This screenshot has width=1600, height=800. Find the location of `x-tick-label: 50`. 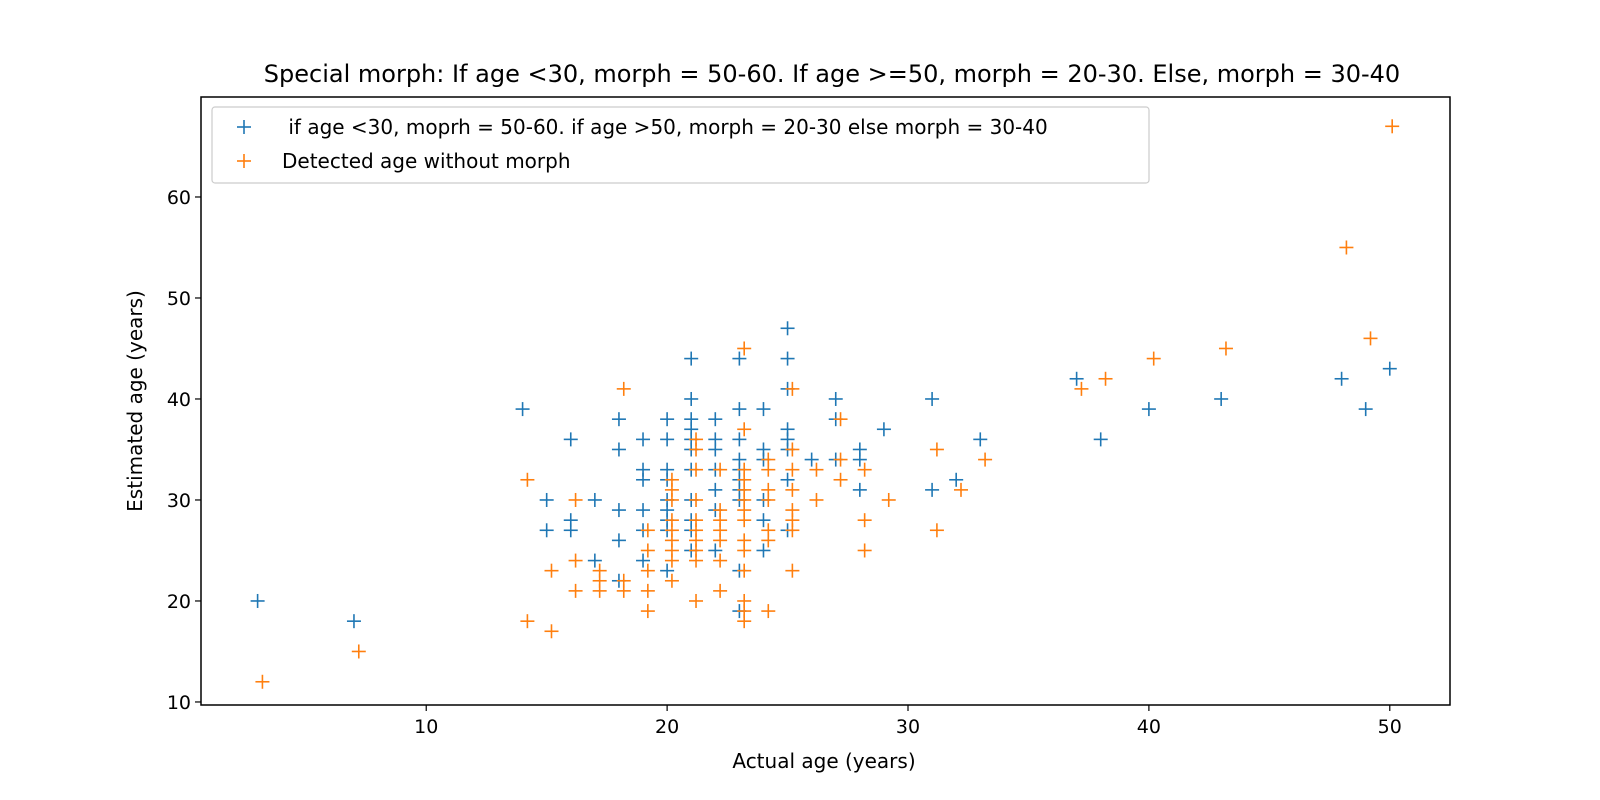

x-tick-label: 50 is located at coordinates (1390, 727).